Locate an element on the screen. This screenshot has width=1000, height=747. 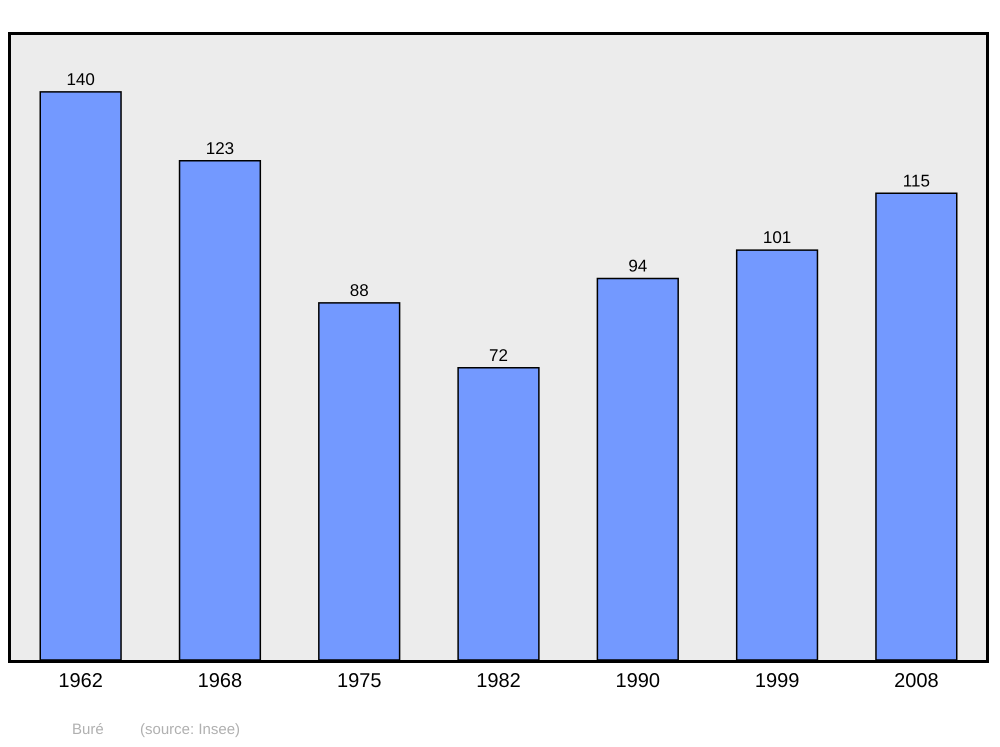
text: (source: Insee) is located at coordinates (190, 729).